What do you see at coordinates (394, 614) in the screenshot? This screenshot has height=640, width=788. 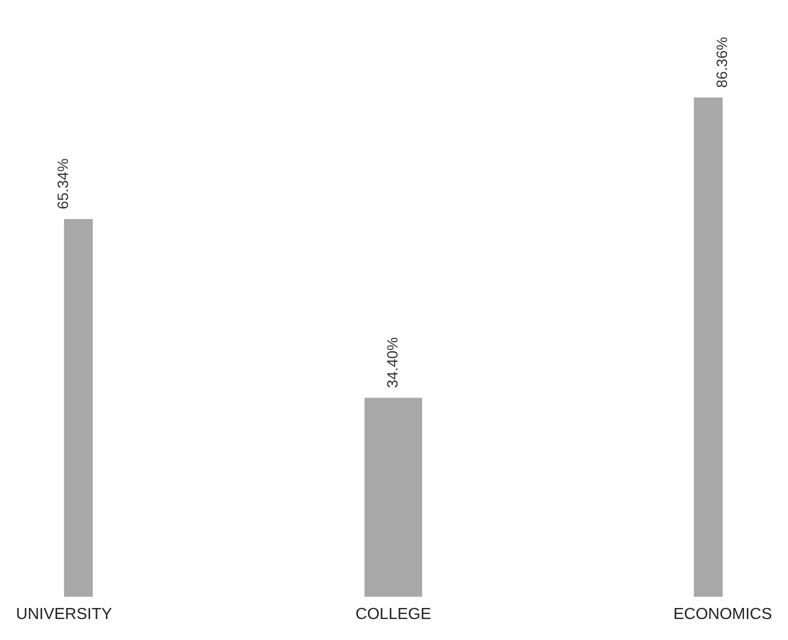 I see `x-tick-label: COLLEGE` at bounding box center [394, 614].